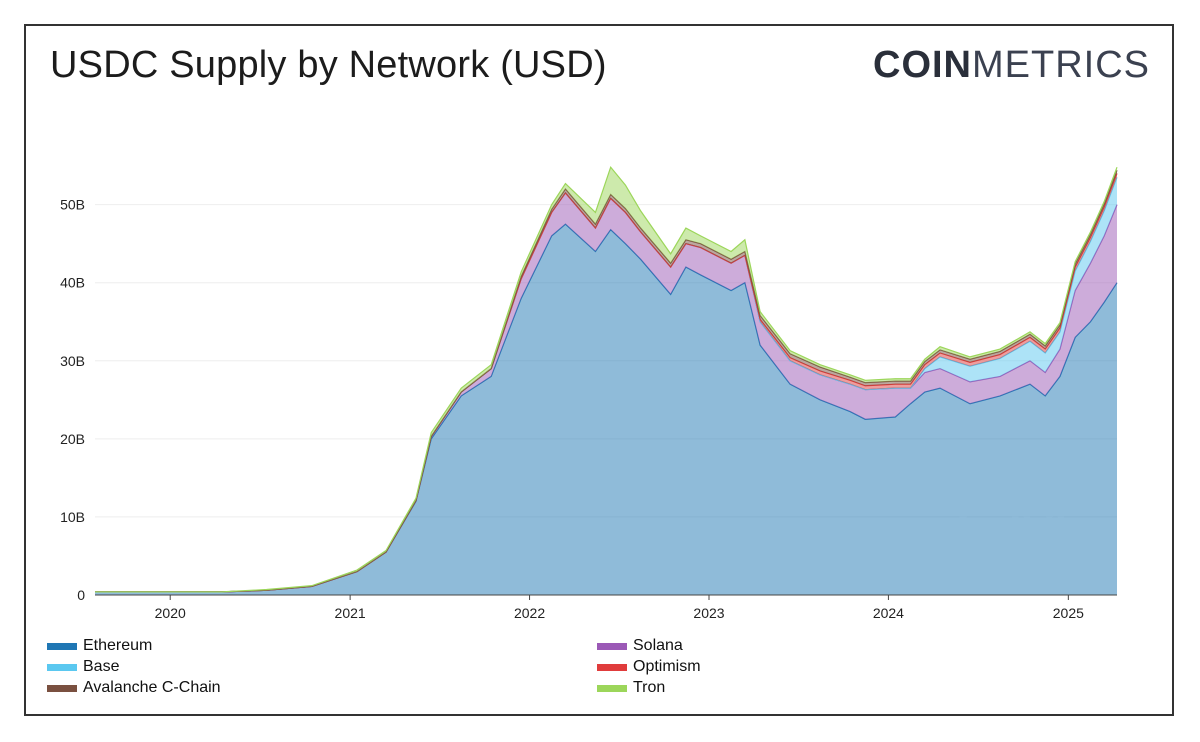 This screenshot has width=1200, height=742. Describe the element at coordinates (328, 65) in the screenshot. I see `chart-title: USDC Supply by Network (USD)` at that location.